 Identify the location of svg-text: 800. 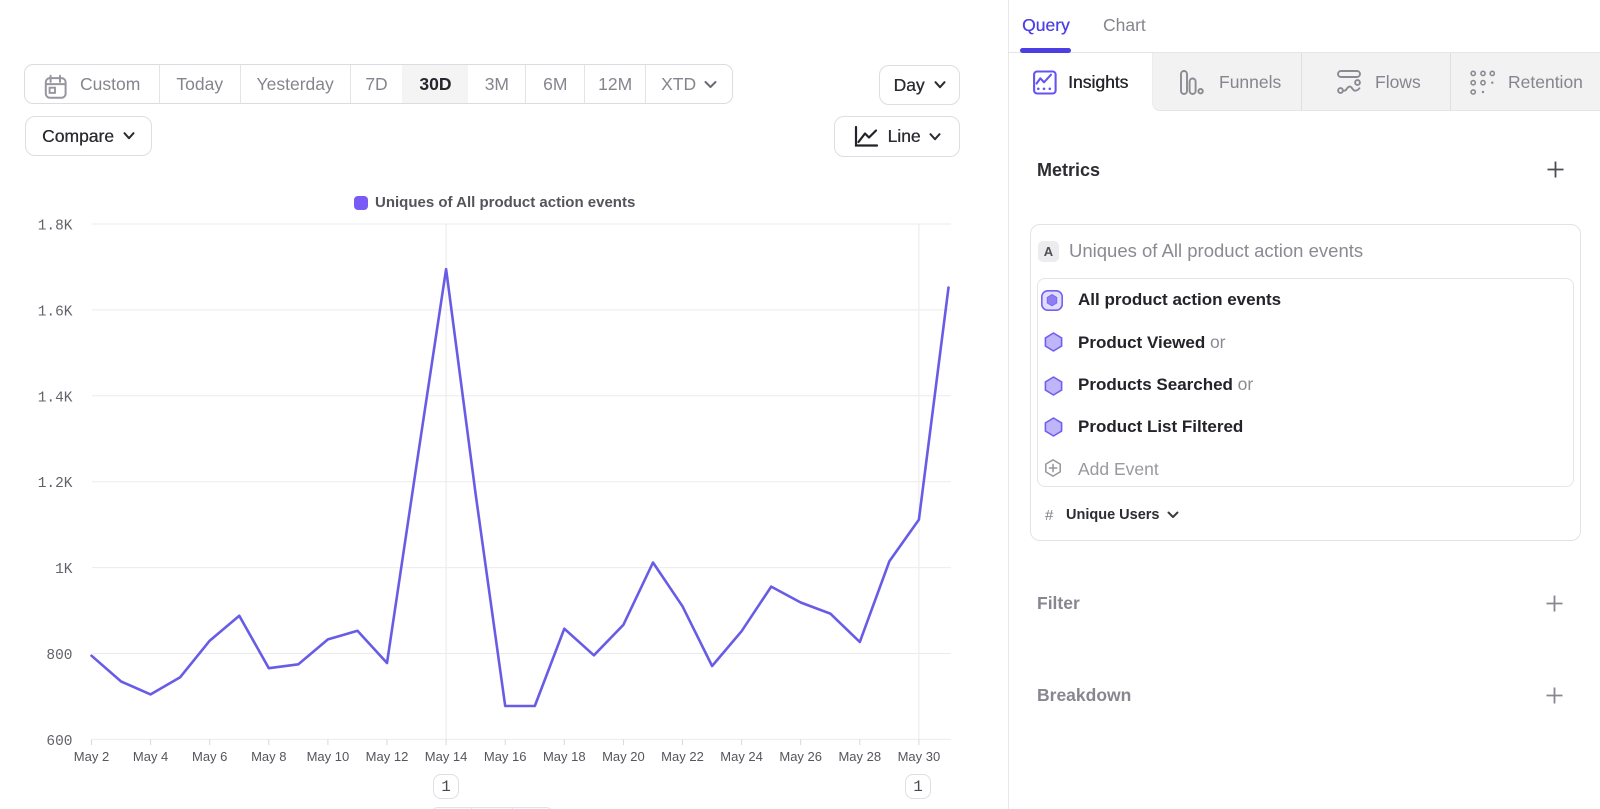
(59, 656).